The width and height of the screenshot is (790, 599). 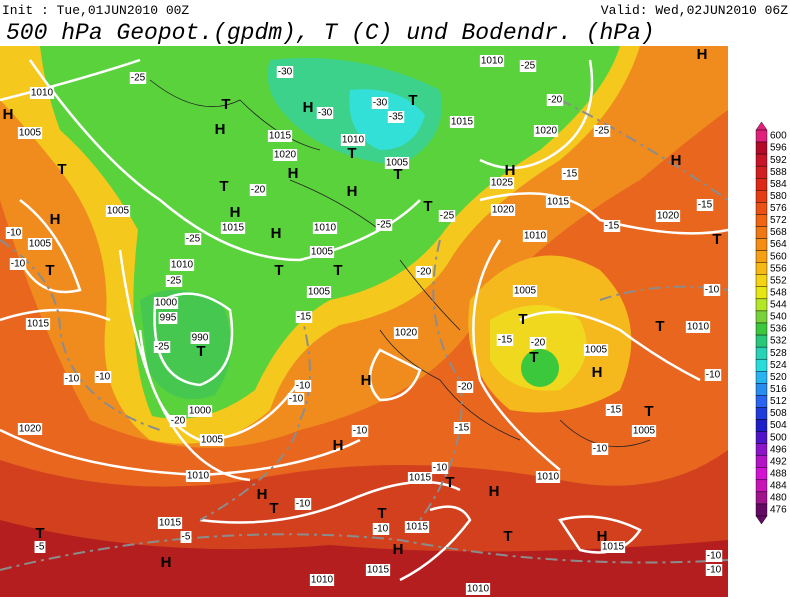 I want to click on contour-label: 995, so click(x=168, y=318).